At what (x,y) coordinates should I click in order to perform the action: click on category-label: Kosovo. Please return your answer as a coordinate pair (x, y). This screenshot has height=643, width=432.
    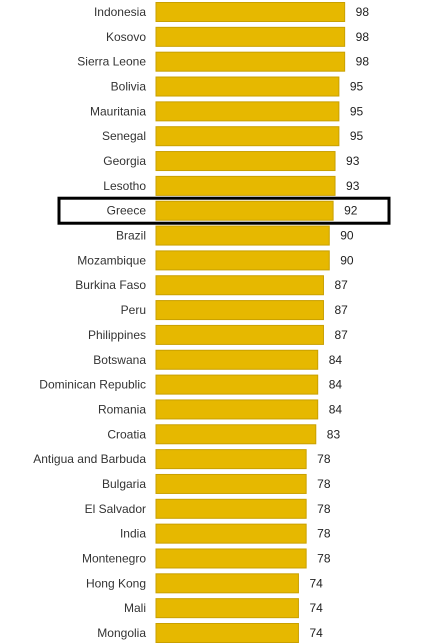
    Looking at the image, I should click on (126, 37).